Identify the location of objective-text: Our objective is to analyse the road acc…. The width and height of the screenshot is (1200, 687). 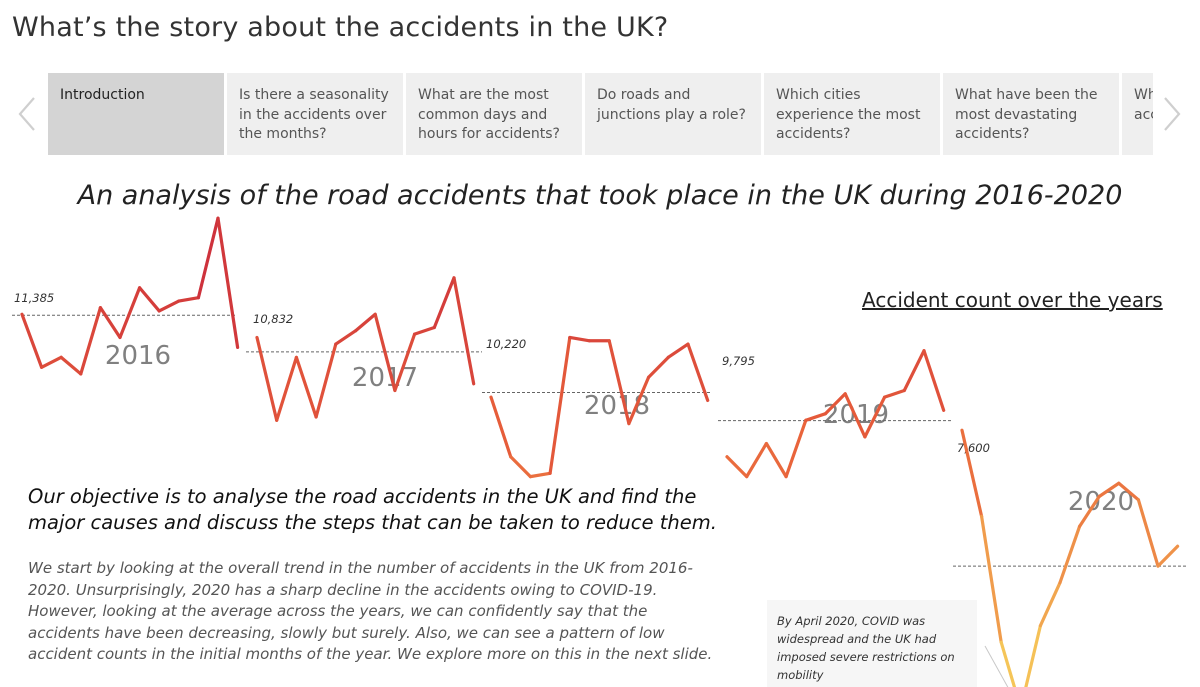
(372, 509).